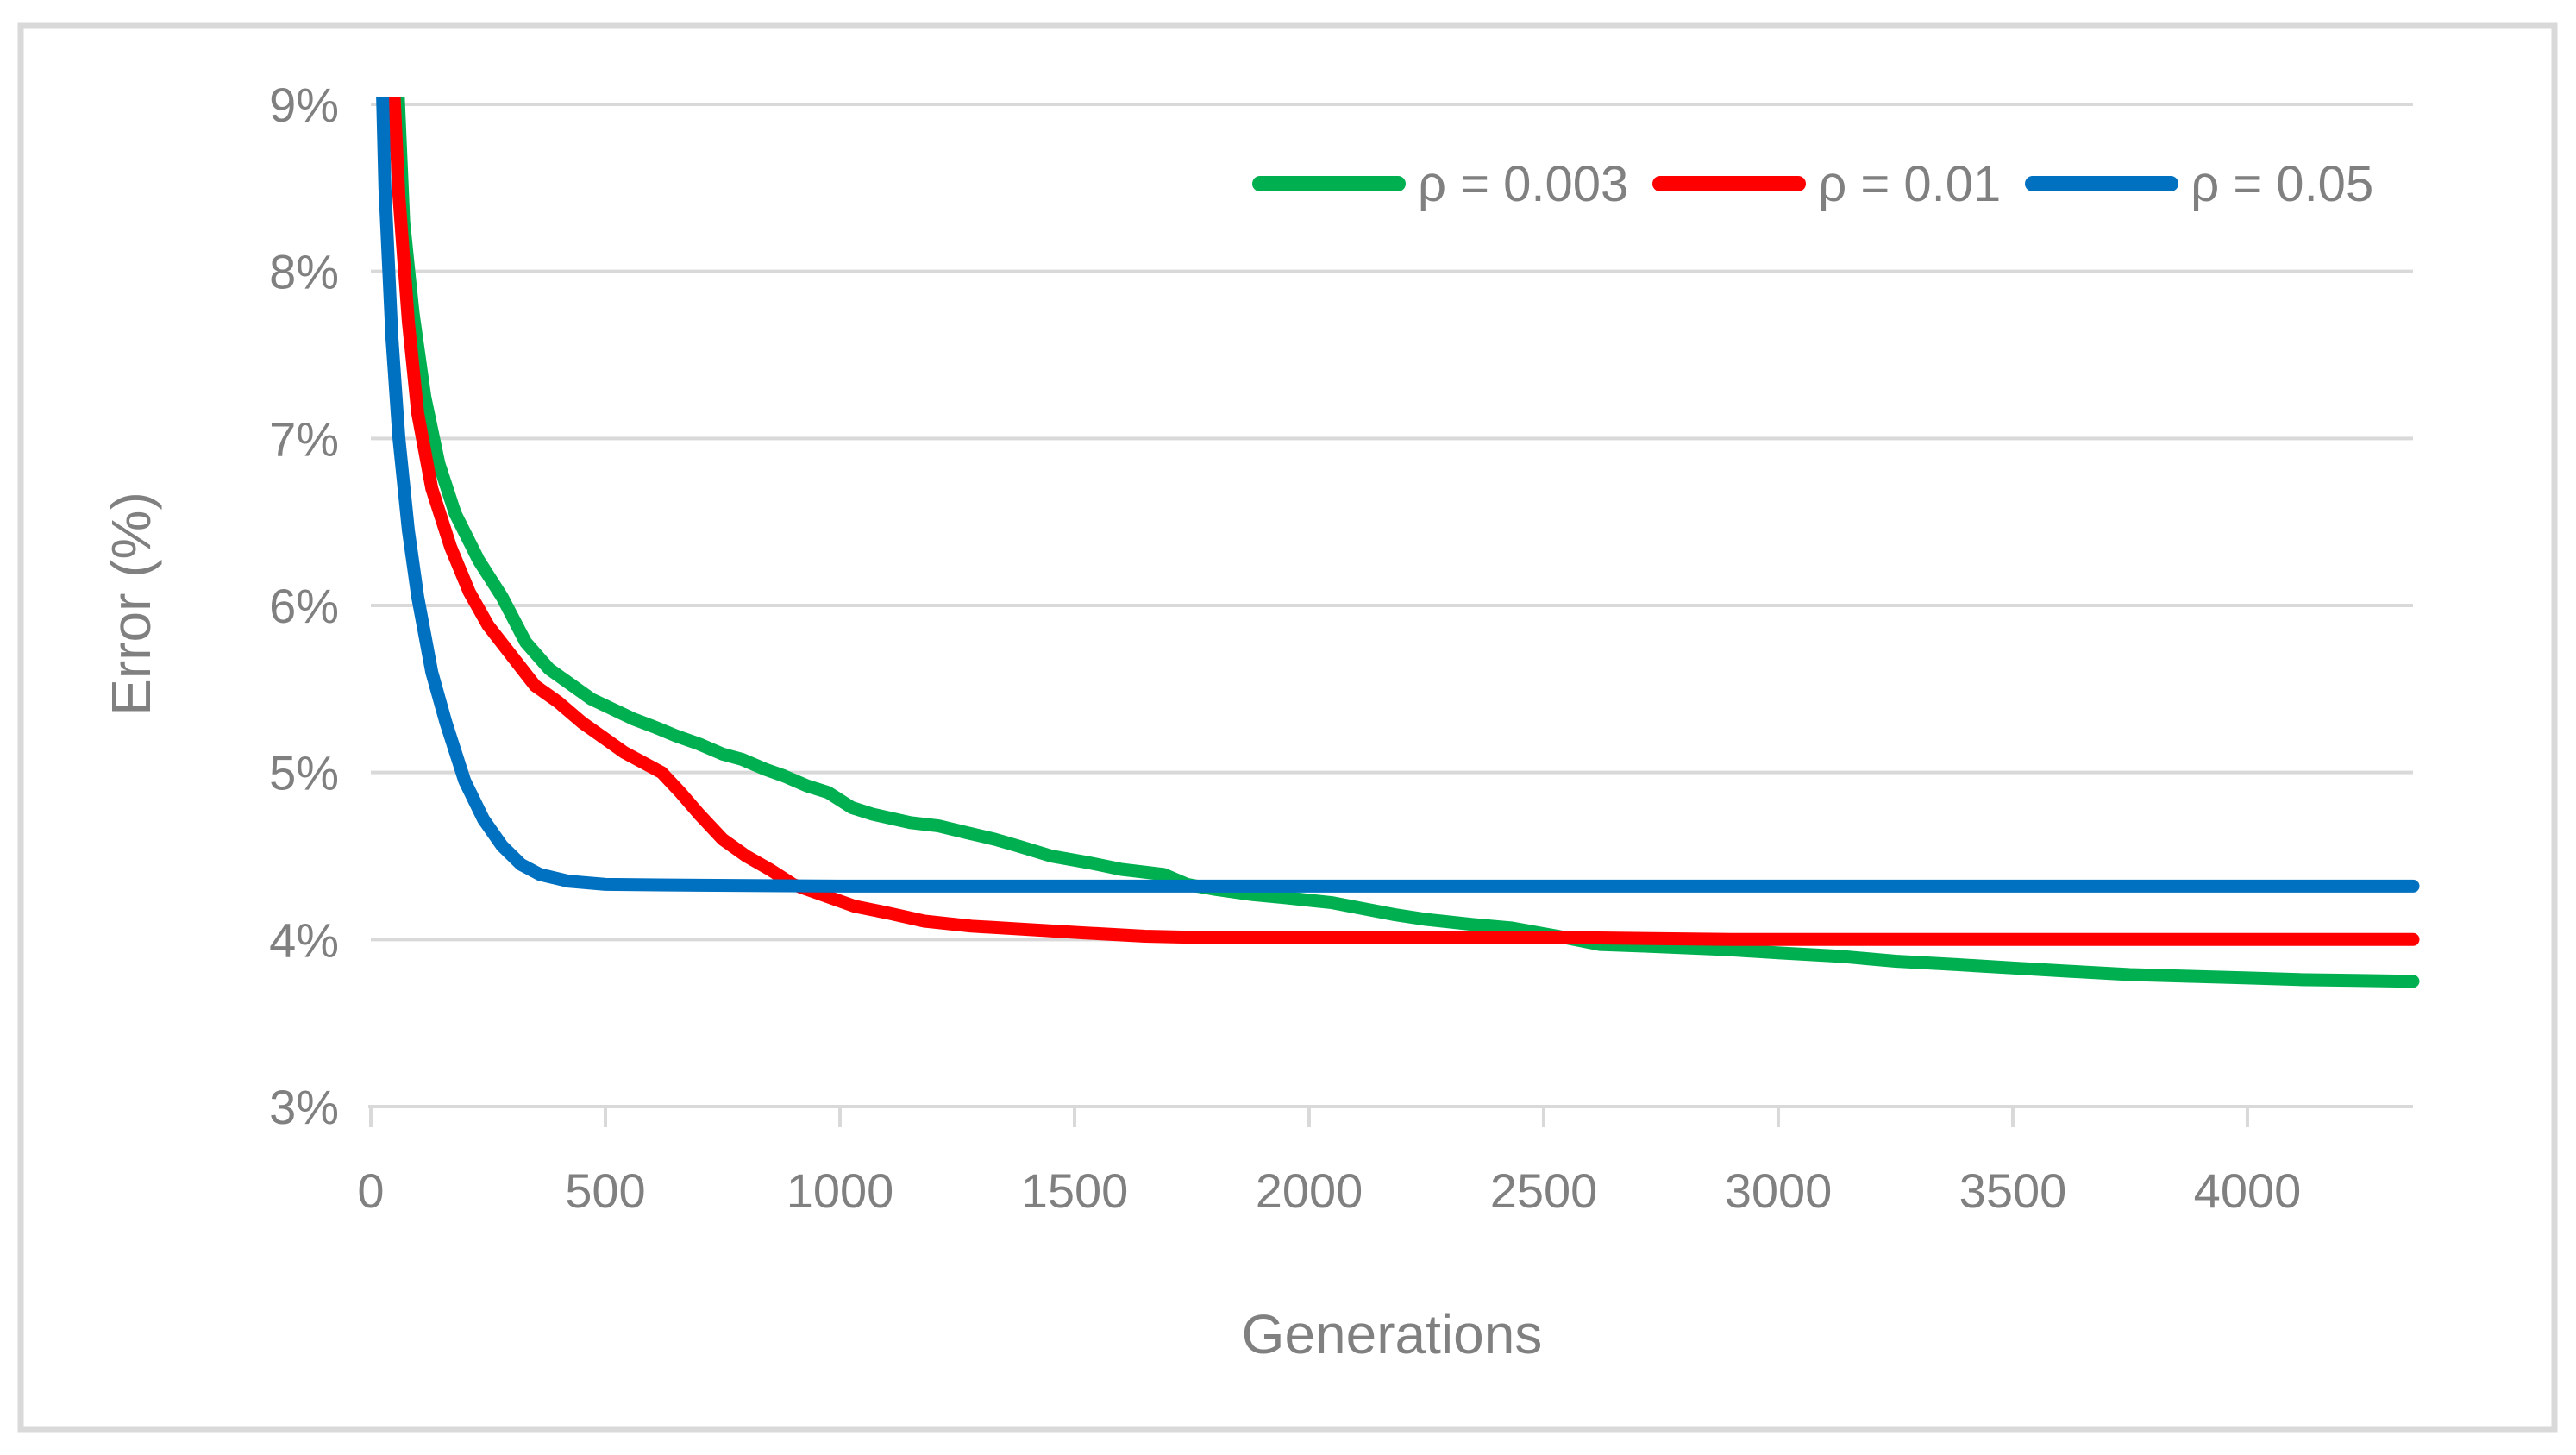 Image resolution: width=2576 pixels, height=1455 pixels. Describe the element at coordinates (2248, 1191) in the screenshot. I see `x-tick-label: 4000` at that location.